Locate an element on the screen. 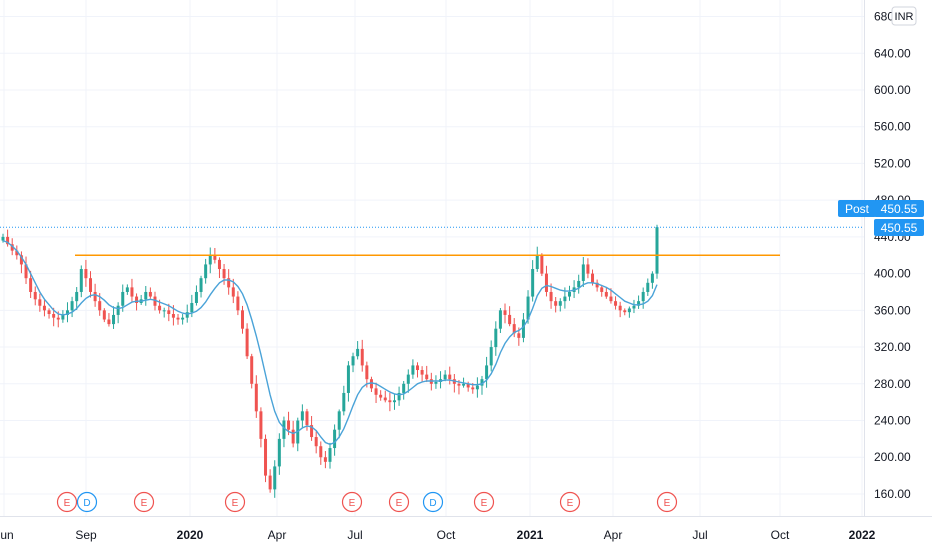 The width and height of the screenshot is (932, 550). price-tick-label: 320.00 is located at coordinates (892, 347).